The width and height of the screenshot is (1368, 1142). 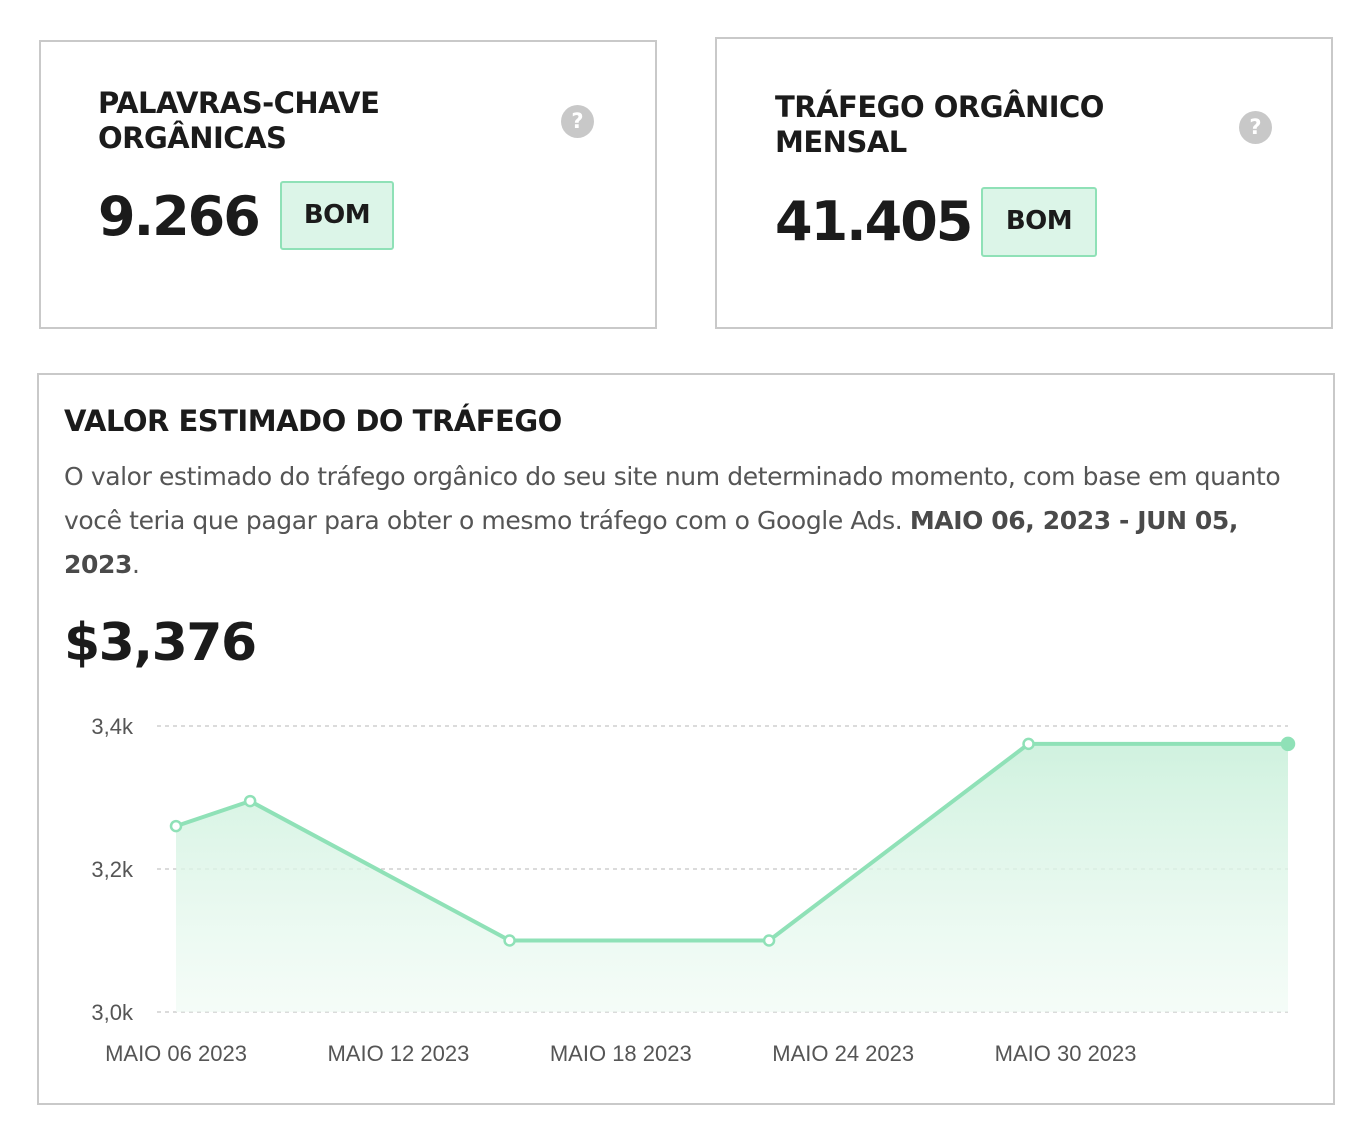 What do you see at coordinates (112, 726) in the screenshot?
I see `y-tick-label: 3,4k` at bounding box center [112, 726].